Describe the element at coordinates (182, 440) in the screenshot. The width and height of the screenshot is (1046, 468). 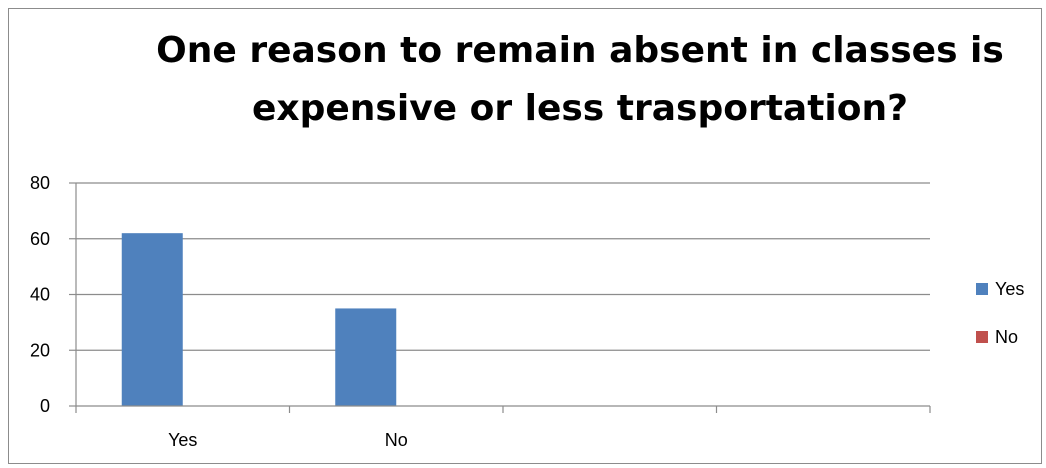
I see `x-tick-label: Yes` at that location.